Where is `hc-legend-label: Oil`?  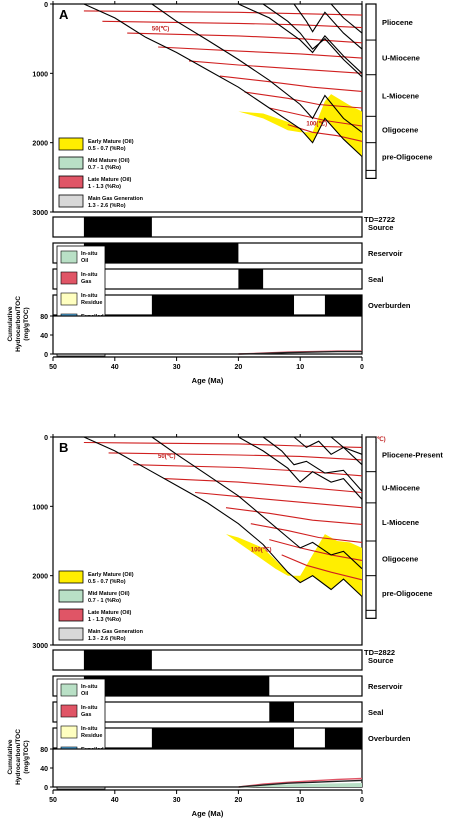 hc-legend-label: Oil is located at coordinates (85, 261).